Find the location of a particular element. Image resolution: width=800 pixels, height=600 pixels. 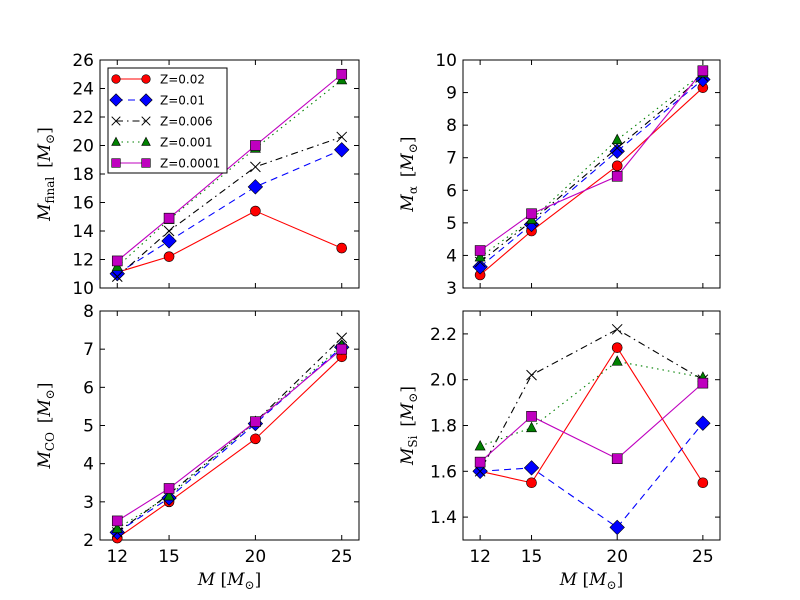

y-tick-label: 2.2 is located at coordinates (443, 335).